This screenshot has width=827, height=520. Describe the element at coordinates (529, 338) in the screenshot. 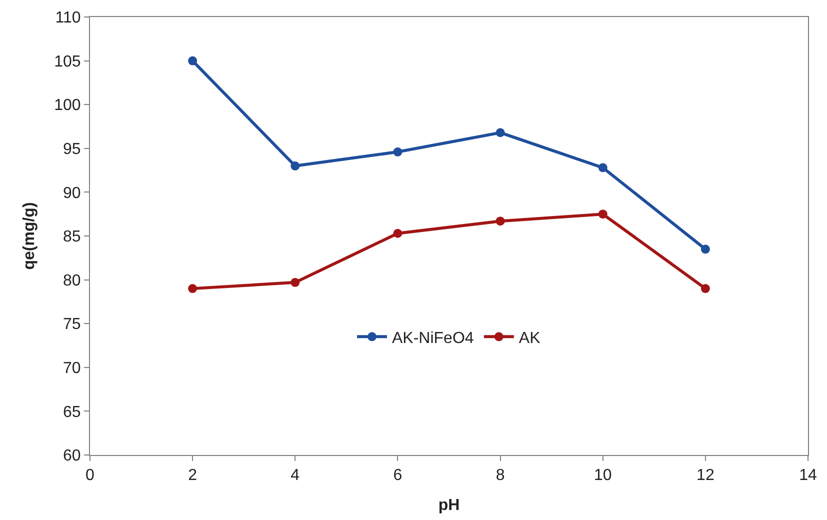

I see `legend-label: AK` at that location.